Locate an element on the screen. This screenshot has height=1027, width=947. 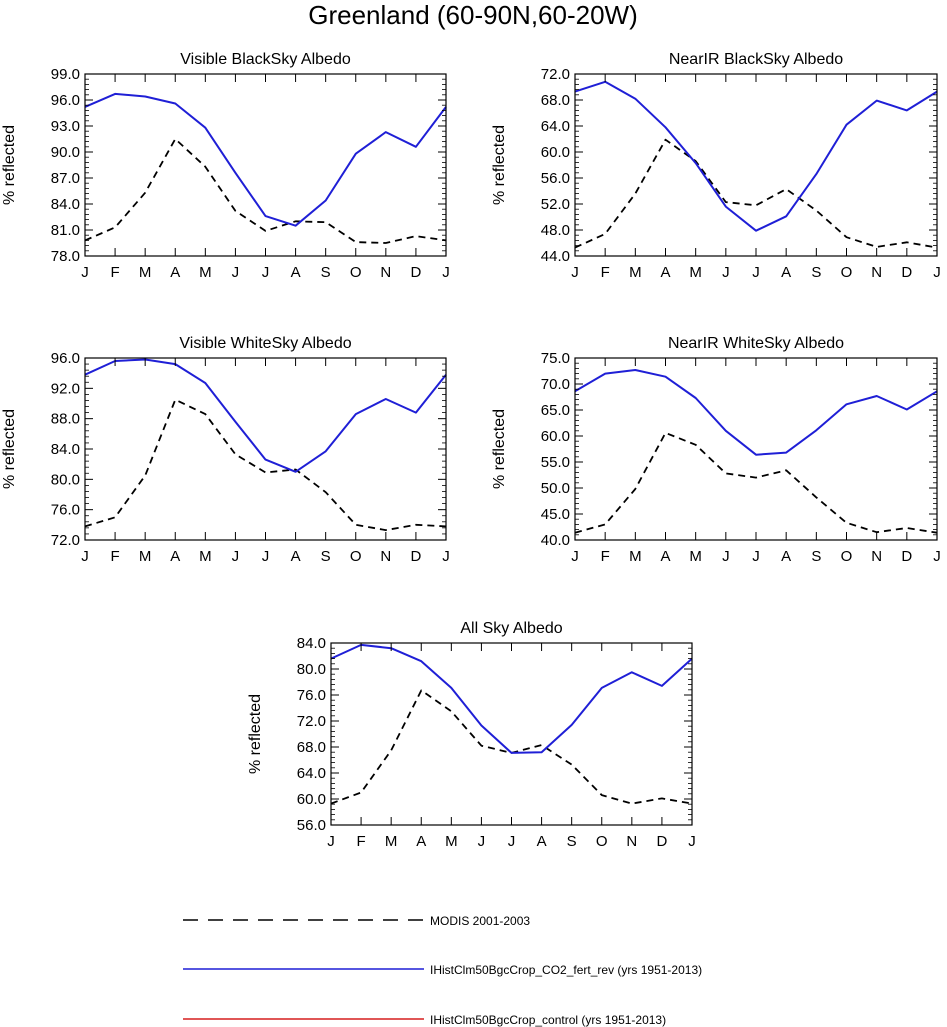
y-tick-label: 70.0 is located at coordinates (555, 384).